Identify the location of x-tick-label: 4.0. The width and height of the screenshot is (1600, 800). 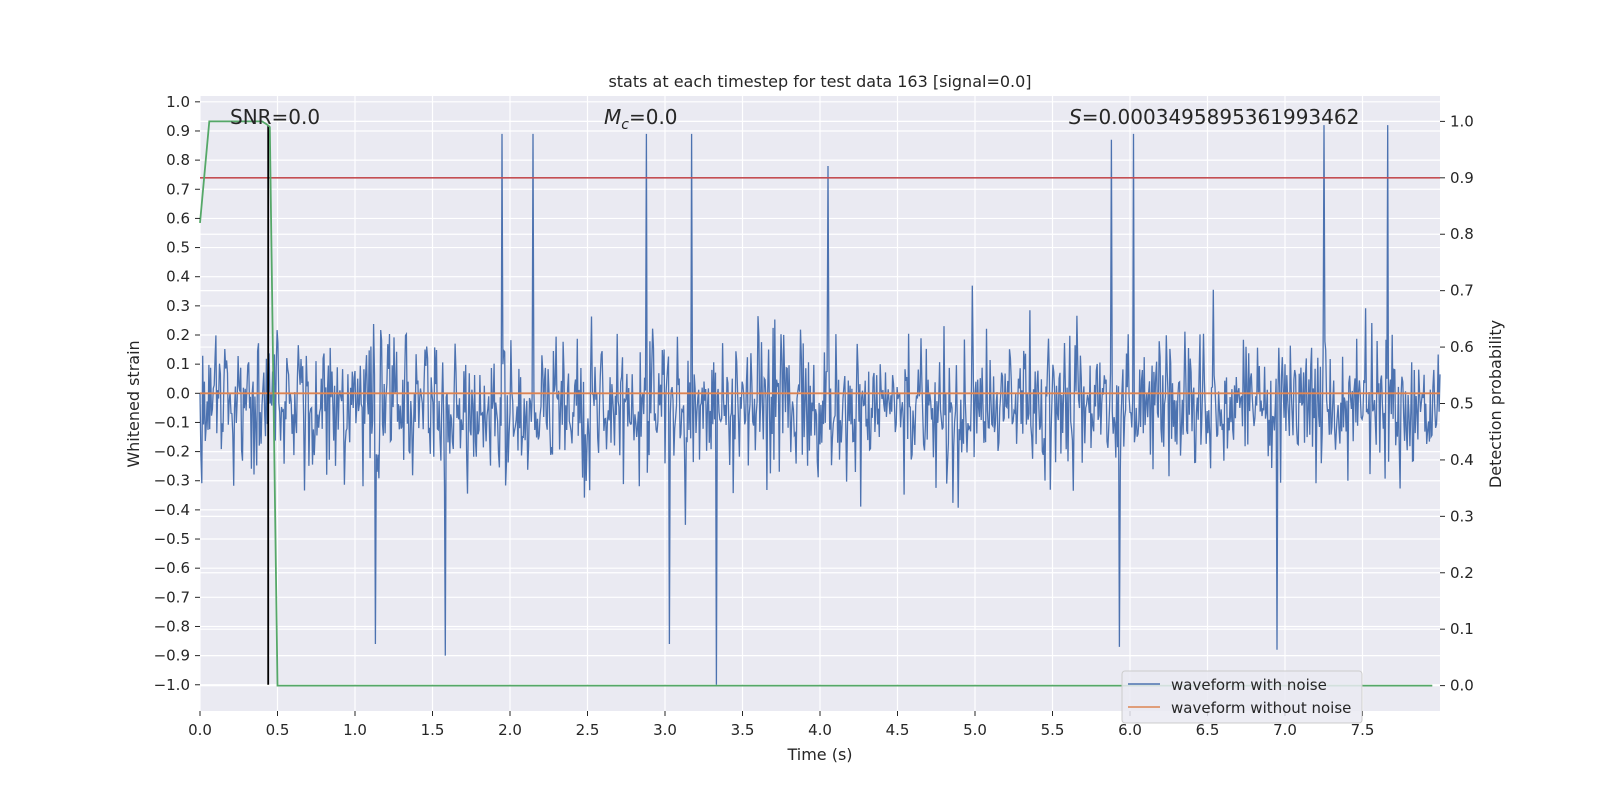
(820, 730).